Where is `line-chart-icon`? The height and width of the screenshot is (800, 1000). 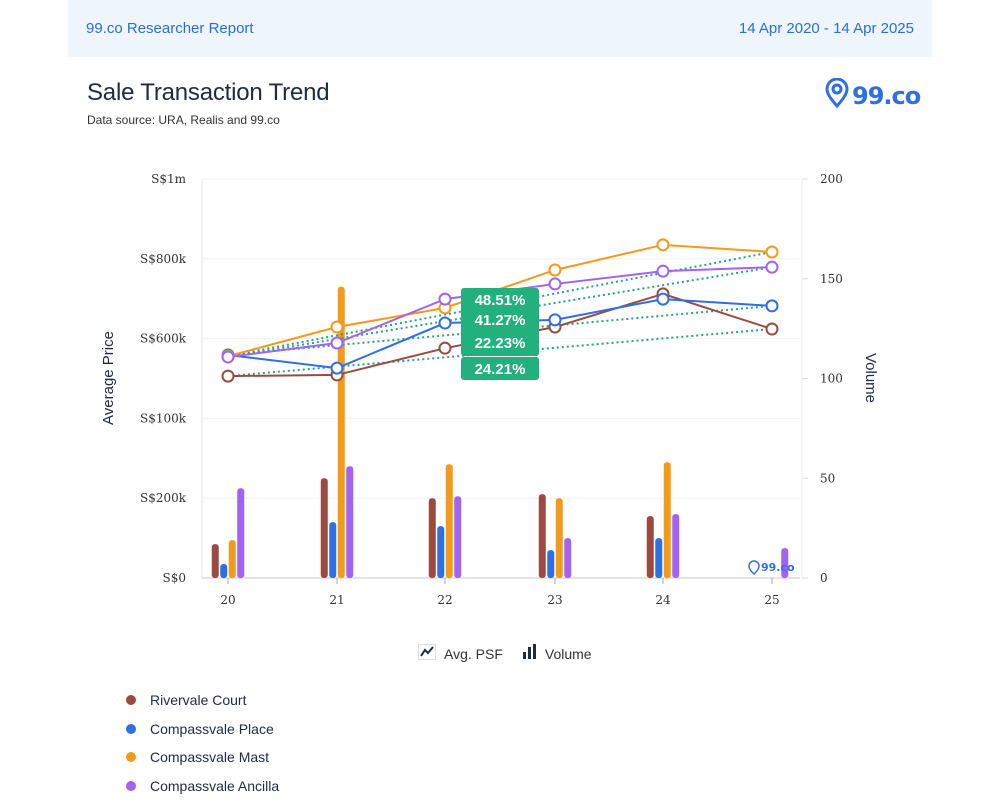 line-chart-icon is located at coordinates (427, 653).